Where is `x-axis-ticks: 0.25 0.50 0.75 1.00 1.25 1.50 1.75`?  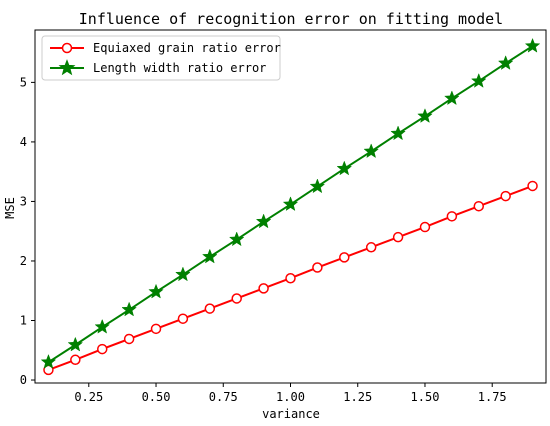 x-axis-ticks: 0.25 0.50 0.75 1.00 1.25 1.50 1.75 is located at coordinates (290, 393).